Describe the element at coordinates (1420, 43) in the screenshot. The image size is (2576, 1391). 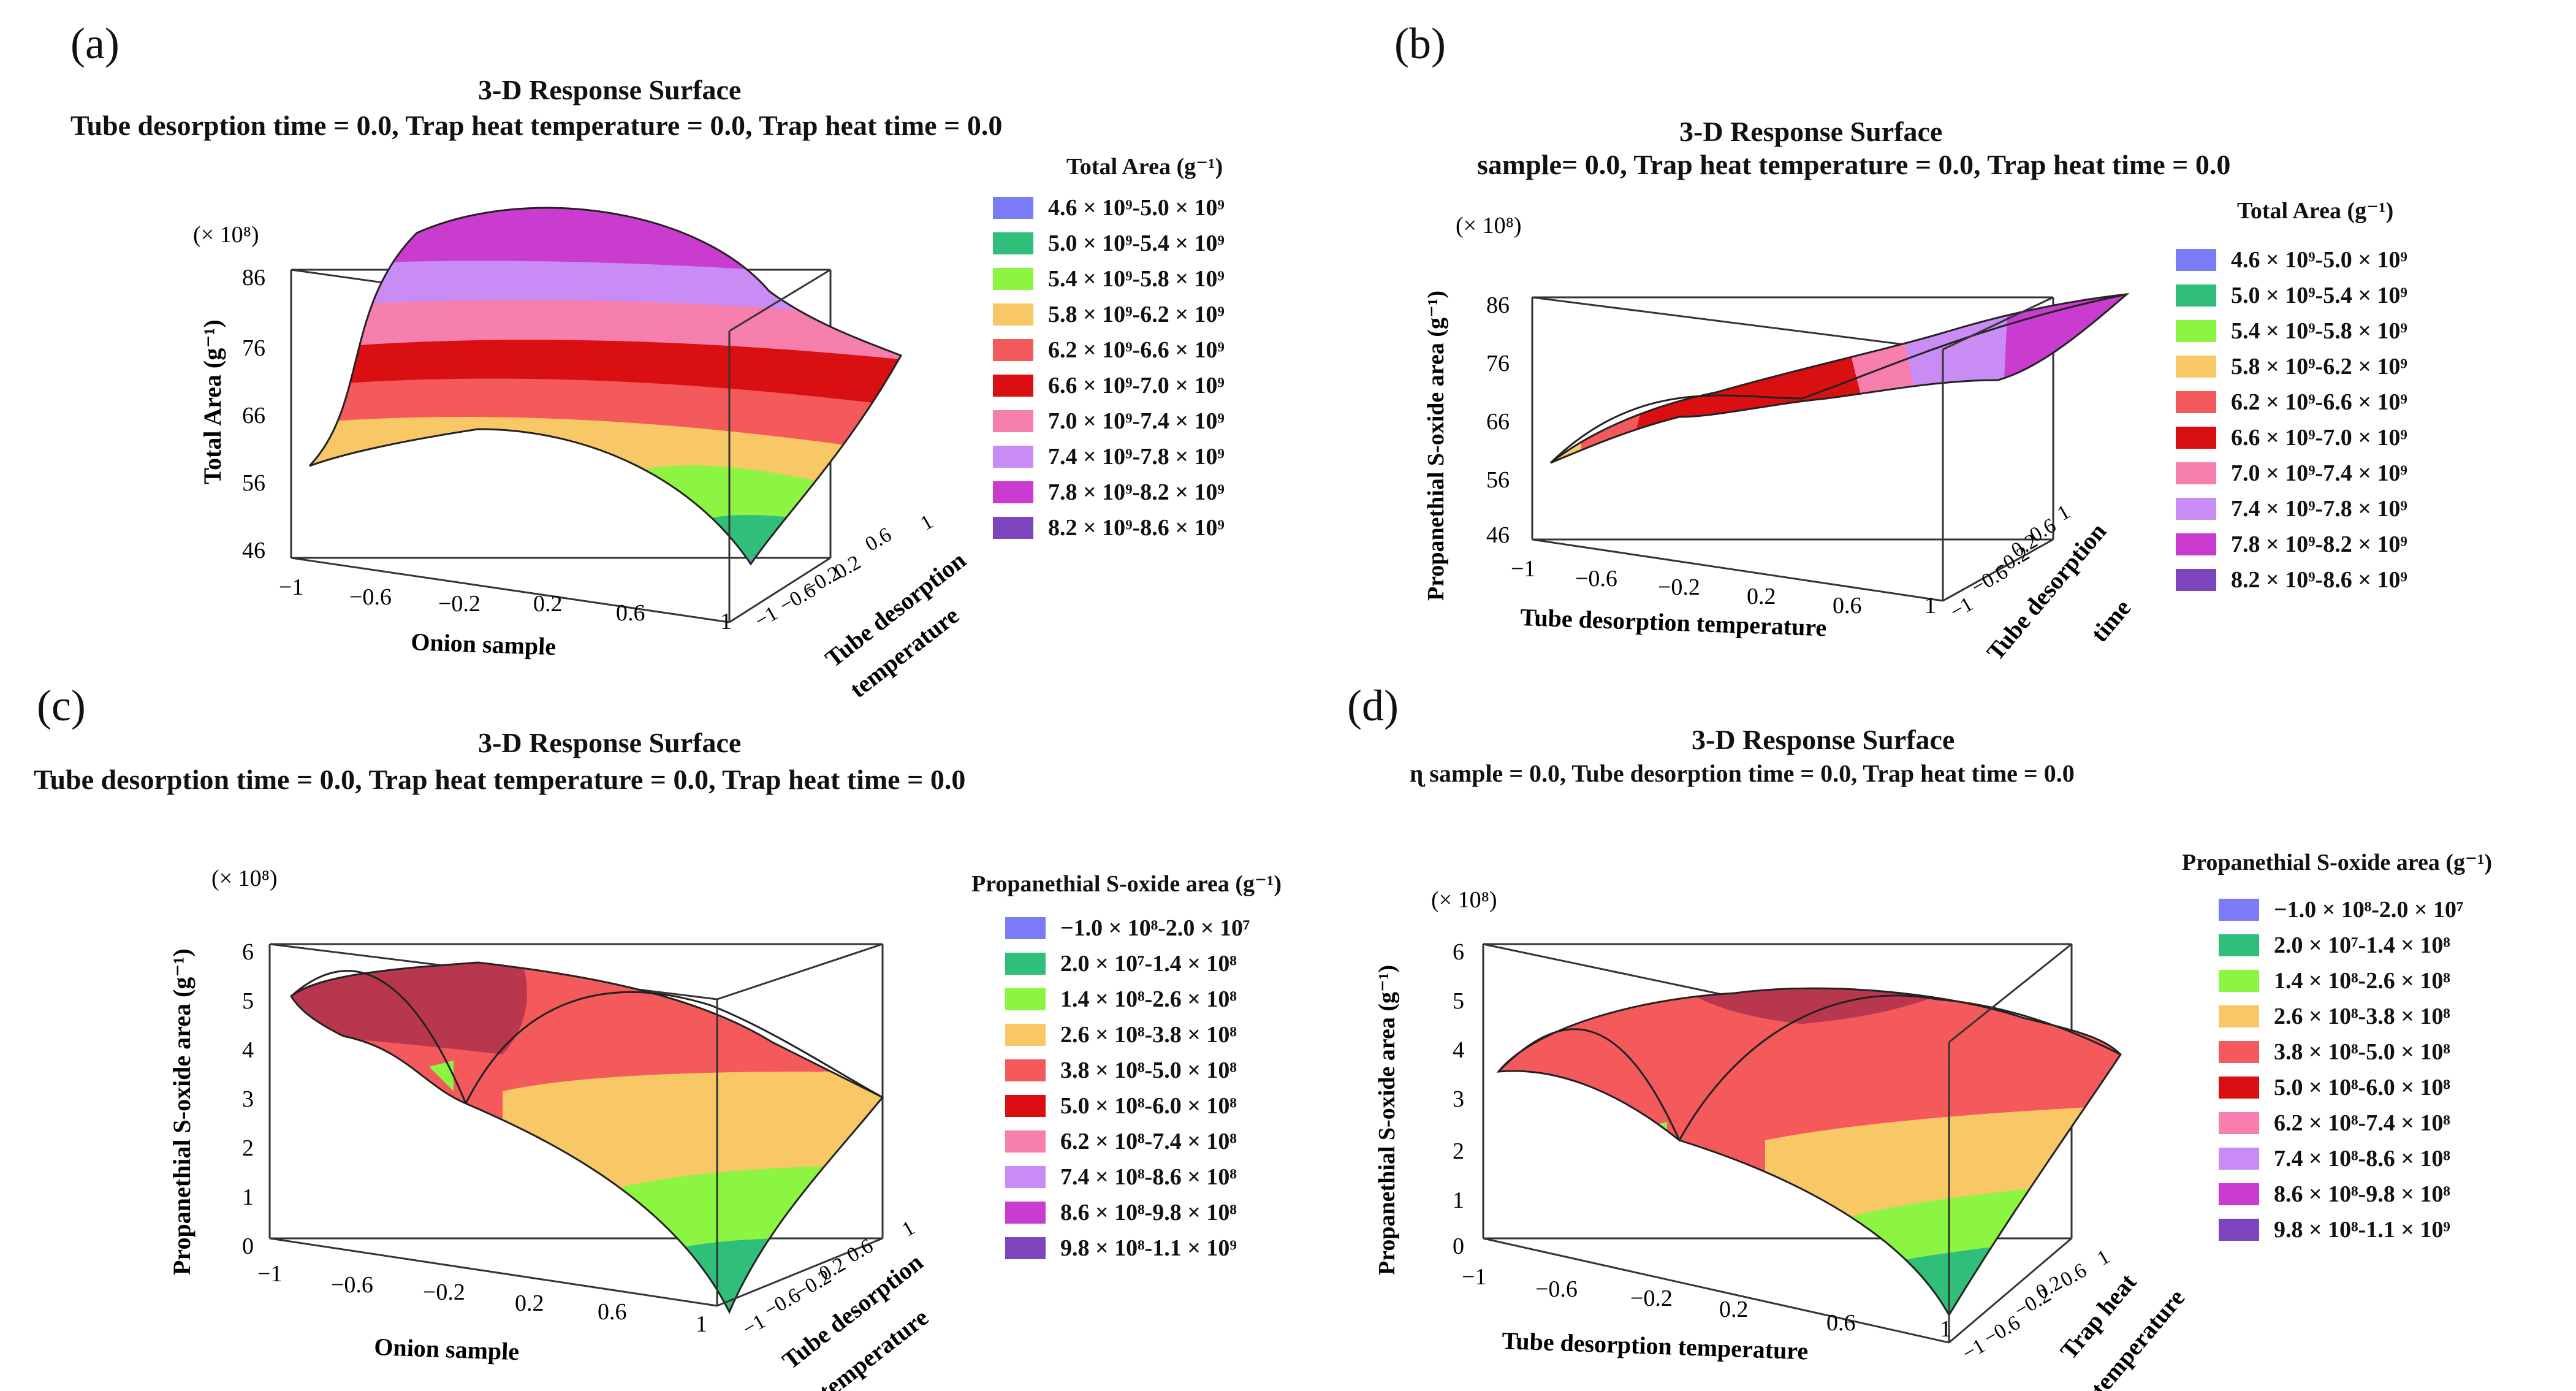
I see `panel-label: (b)` at that location.